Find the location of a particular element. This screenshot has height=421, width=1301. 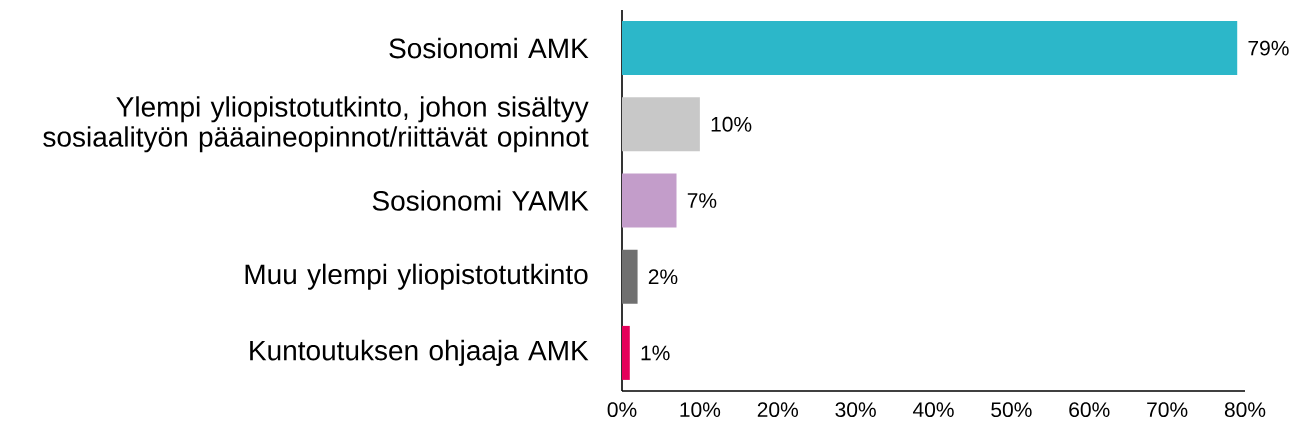

x-tick-label: 60% is located at coordinates (1089, 410).